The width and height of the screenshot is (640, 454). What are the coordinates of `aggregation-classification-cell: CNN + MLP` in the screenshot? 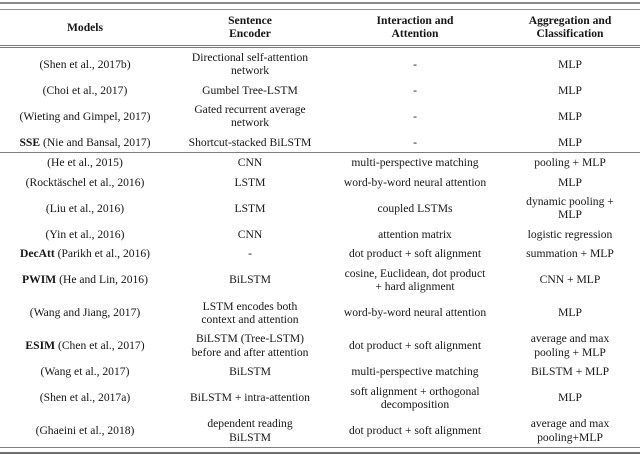 It's located at (570, 280).